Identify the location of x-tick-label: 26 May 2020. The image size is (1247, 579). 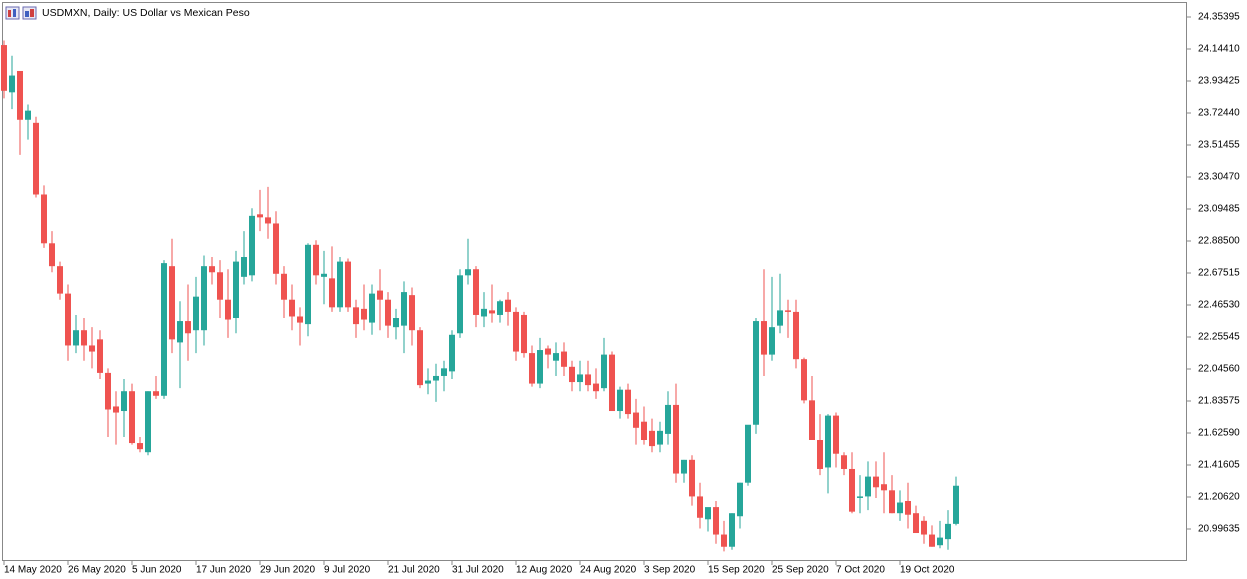
(97, 570).